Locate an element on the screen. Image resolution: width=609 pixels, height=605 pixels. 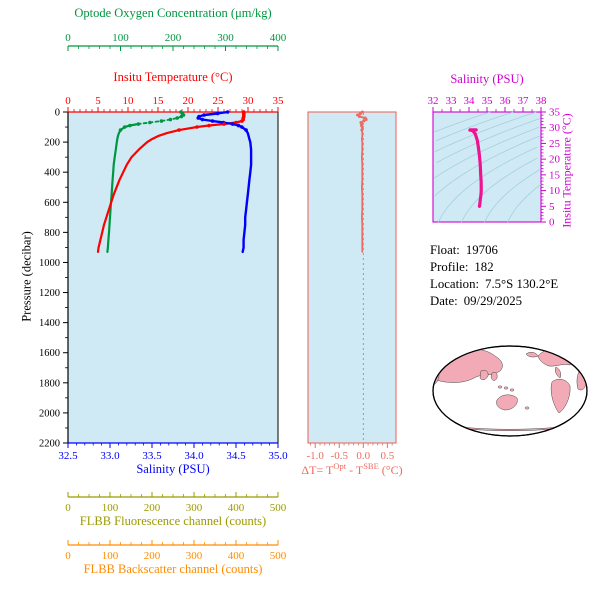
info-float-label: Float: is located at coordinates (445, 250).